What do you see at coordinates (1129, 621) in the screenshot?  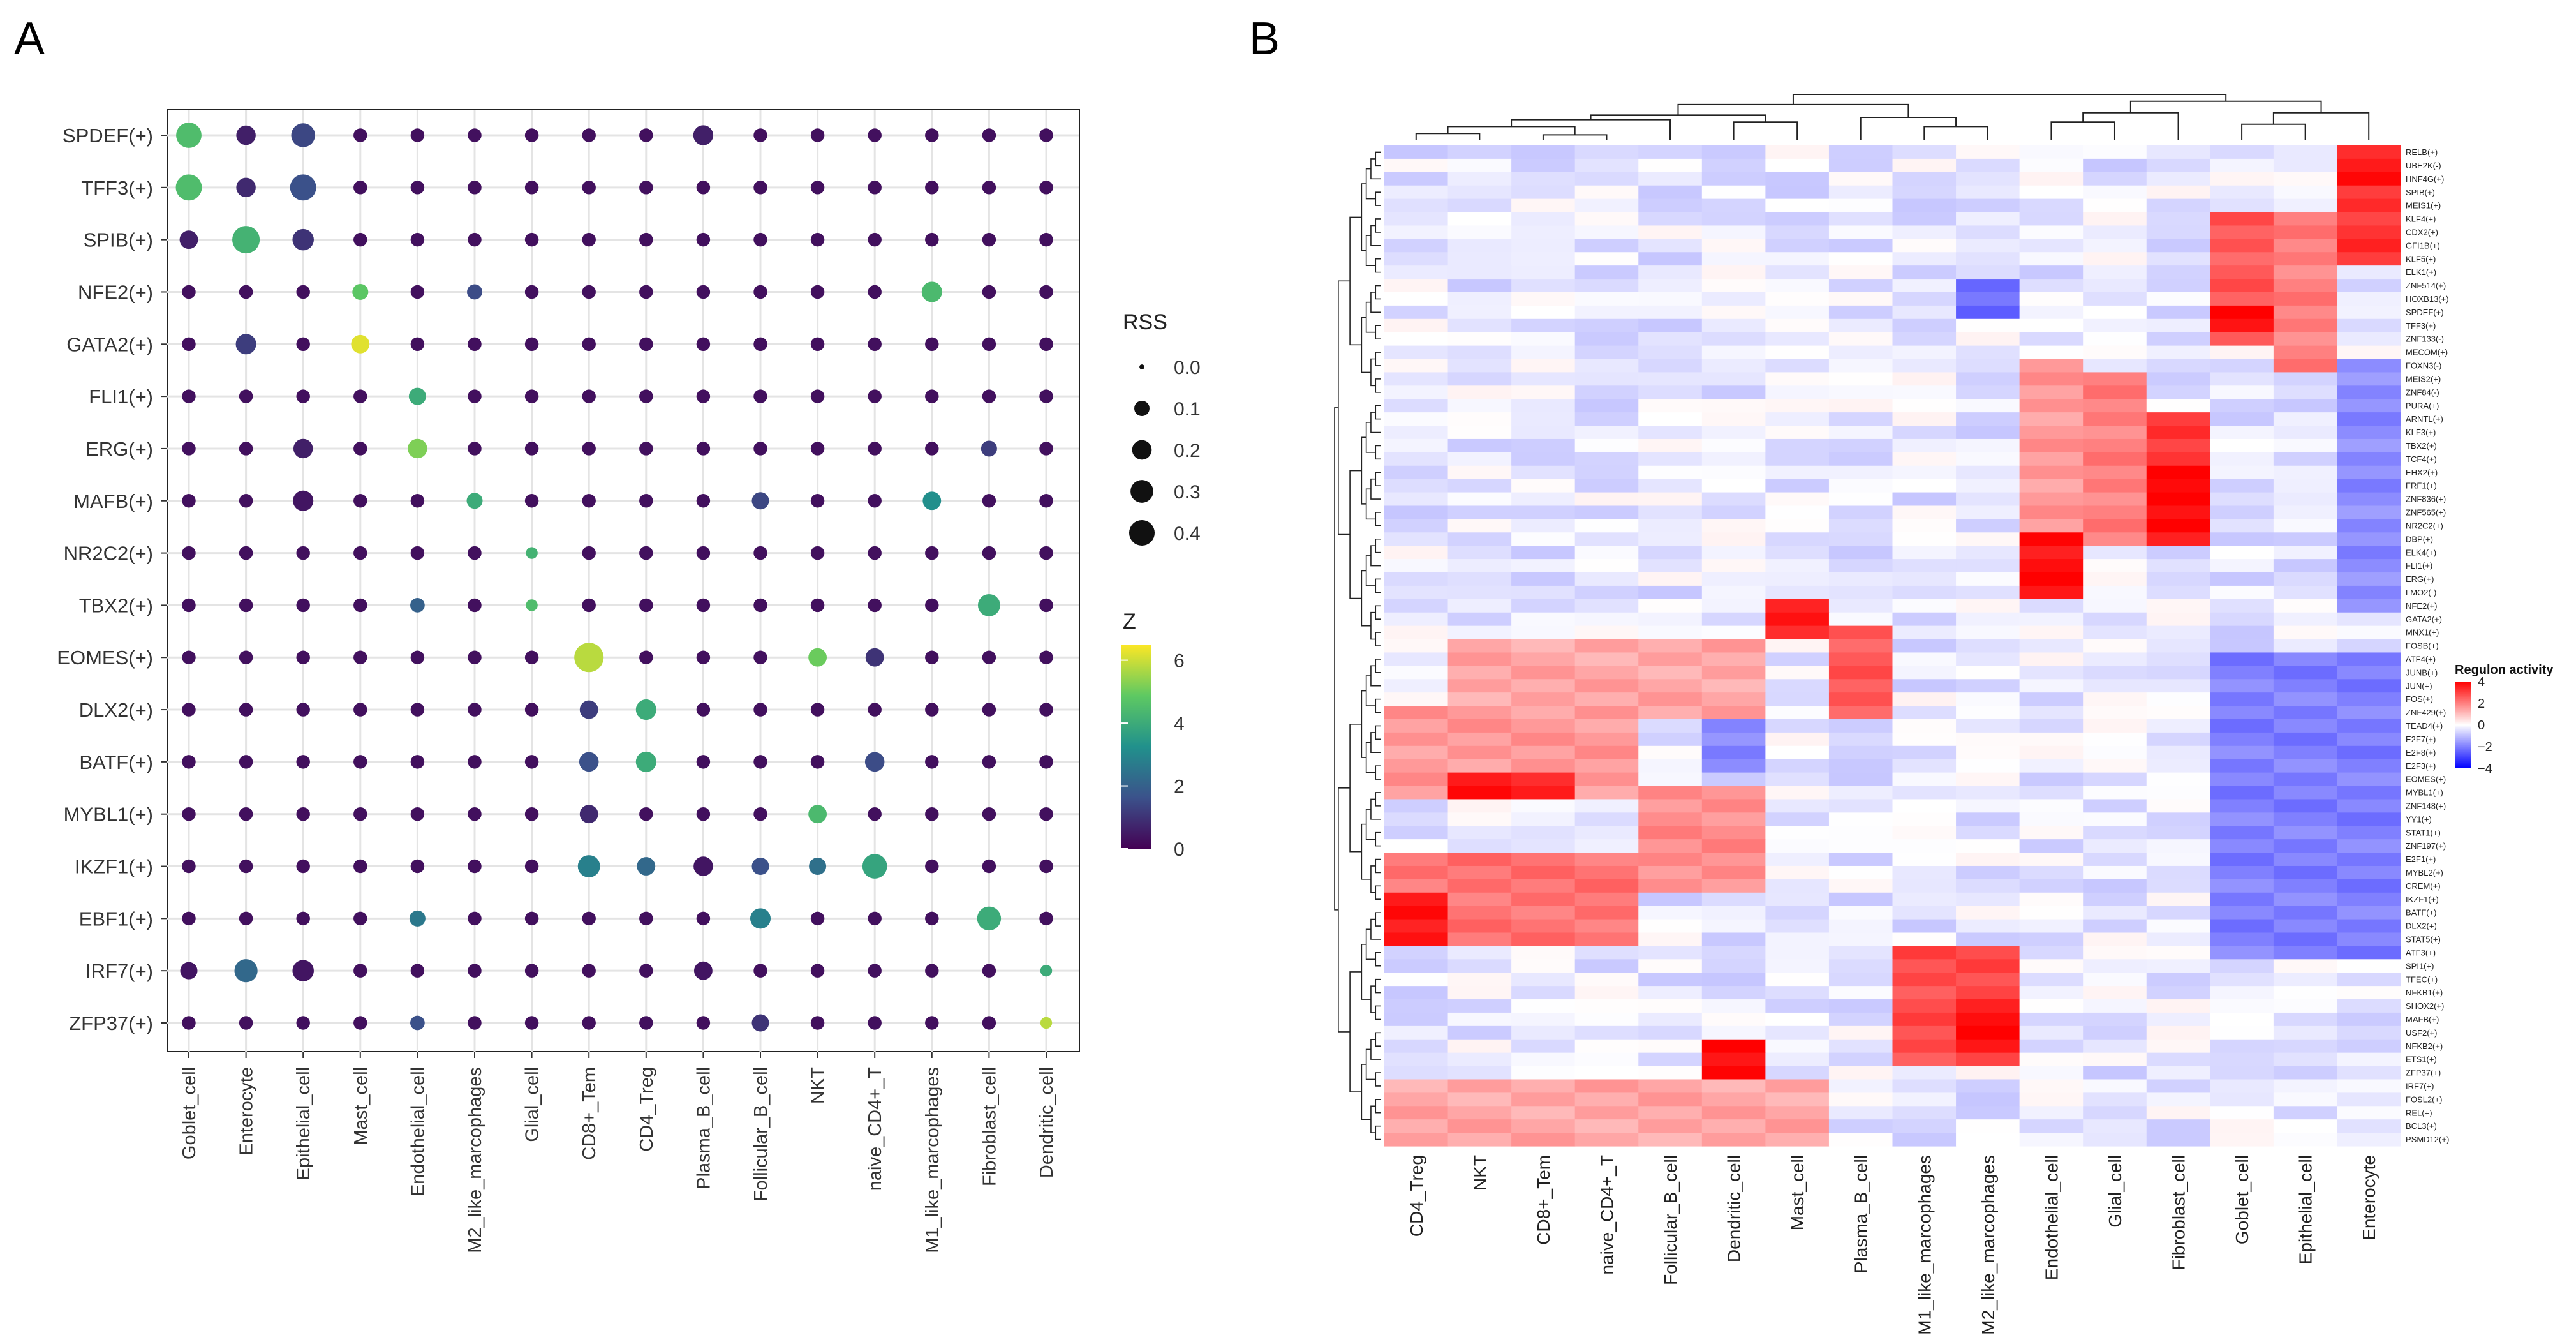 I see `color-legend-title: Z` at bounding box center [1129, 621].